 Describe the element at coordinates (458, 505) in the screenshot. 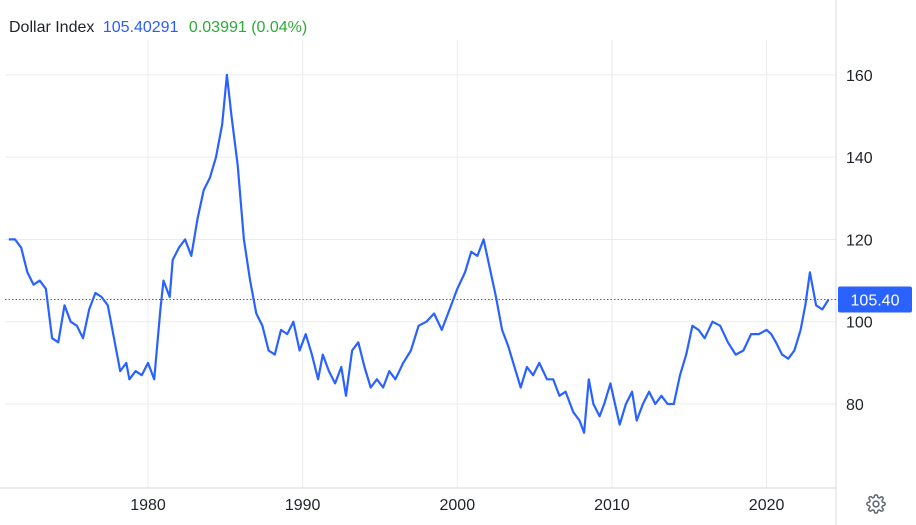

I see `x-tick-label: 2000` at that location.